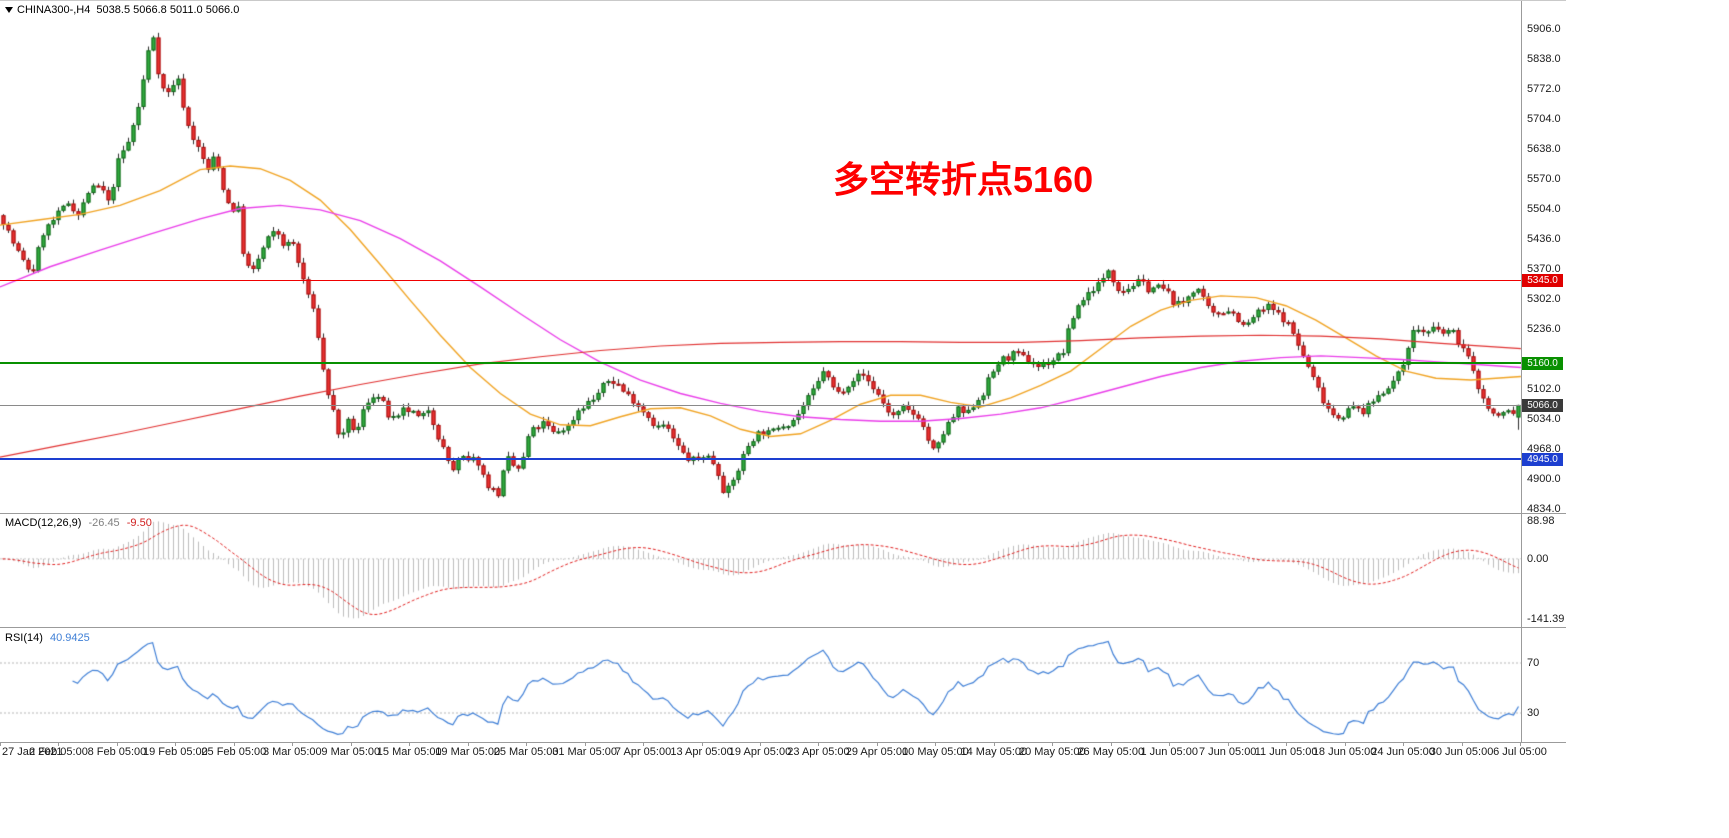 The image size is (1729, 838). Describe the element at coordinates (58, 752) in the screenshot. I see `date-axis-label: 2 Feb 05:00` at that location.